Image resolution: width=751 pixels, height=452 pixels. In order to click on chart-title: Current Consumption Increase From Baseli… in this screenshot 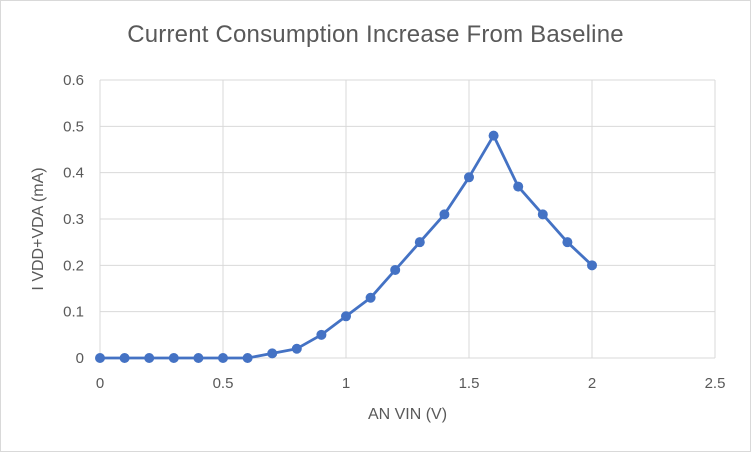, I will do `click(375, 34)`.